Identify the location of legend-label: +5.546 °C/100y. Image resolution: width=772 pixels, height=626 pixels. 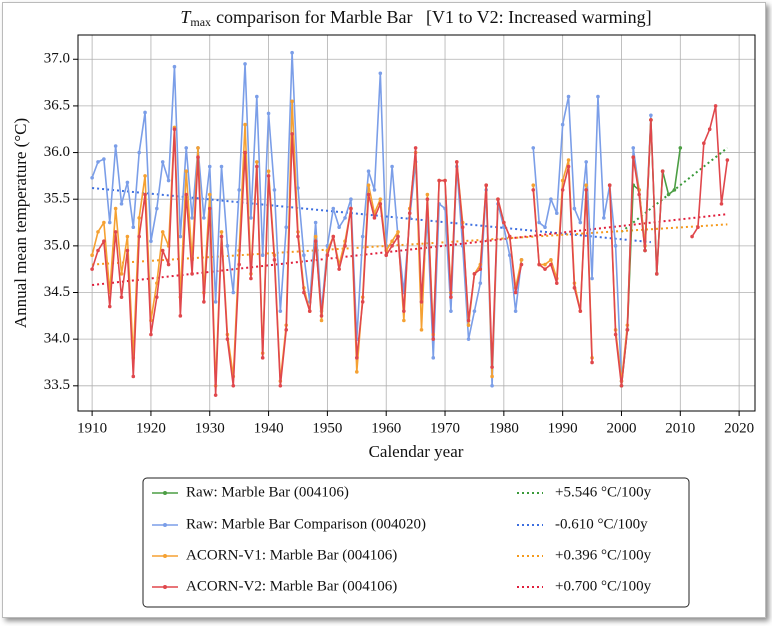
(603, 492).